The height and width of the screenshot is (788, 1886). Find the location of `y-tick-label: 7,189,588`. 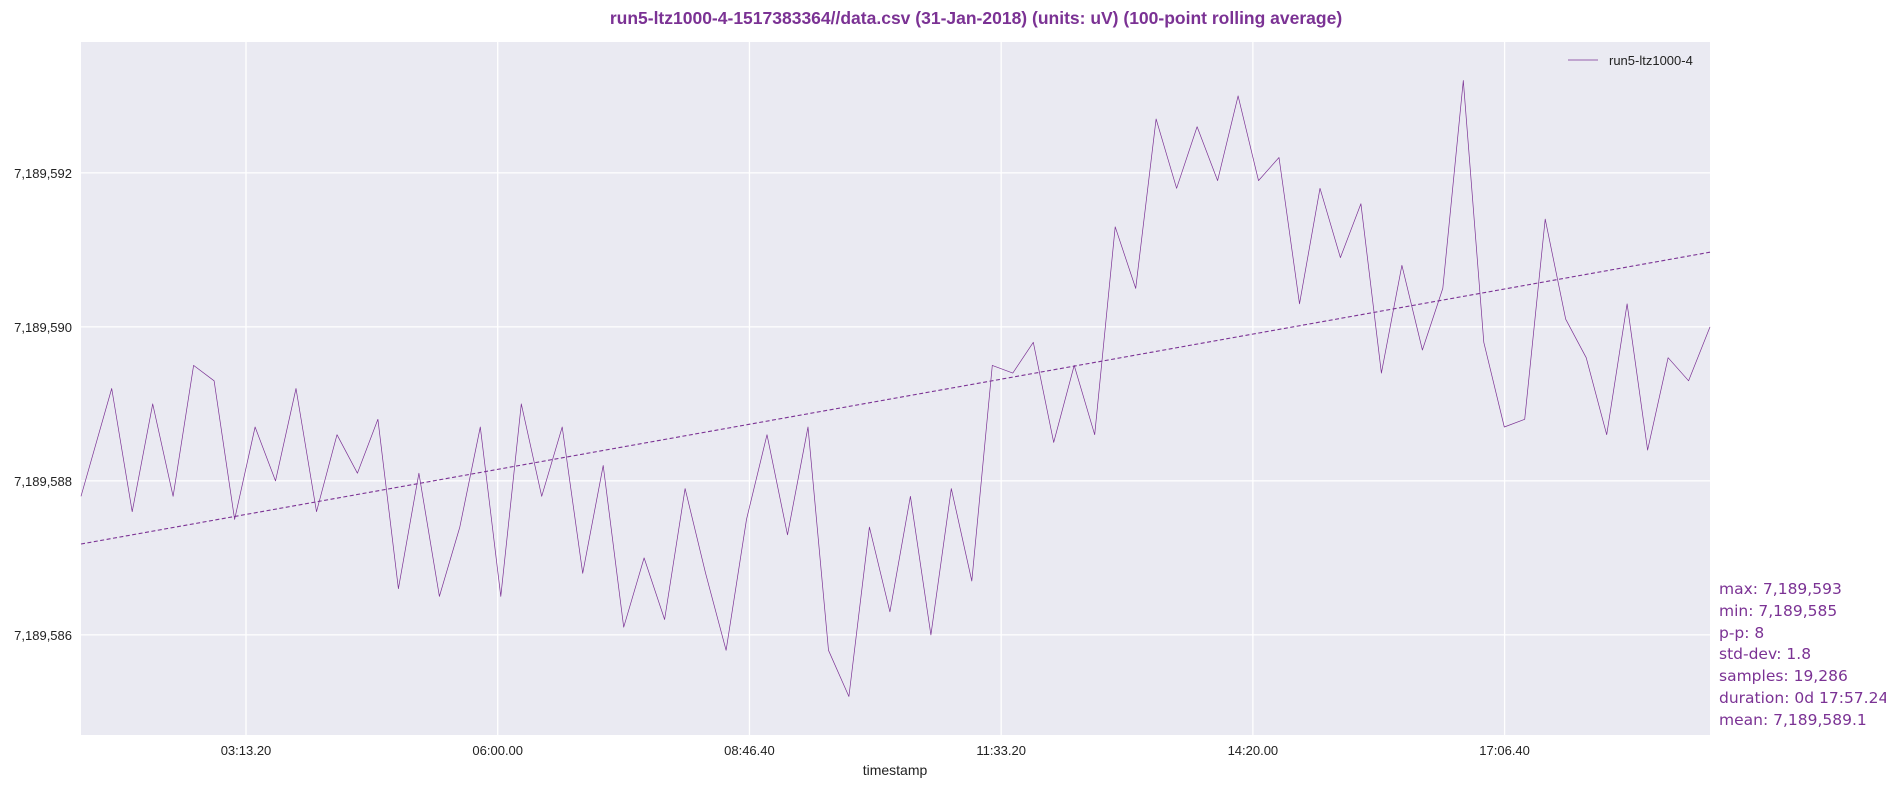

y-tick-label: 7,189,588 is located at coordinates (43, 481).